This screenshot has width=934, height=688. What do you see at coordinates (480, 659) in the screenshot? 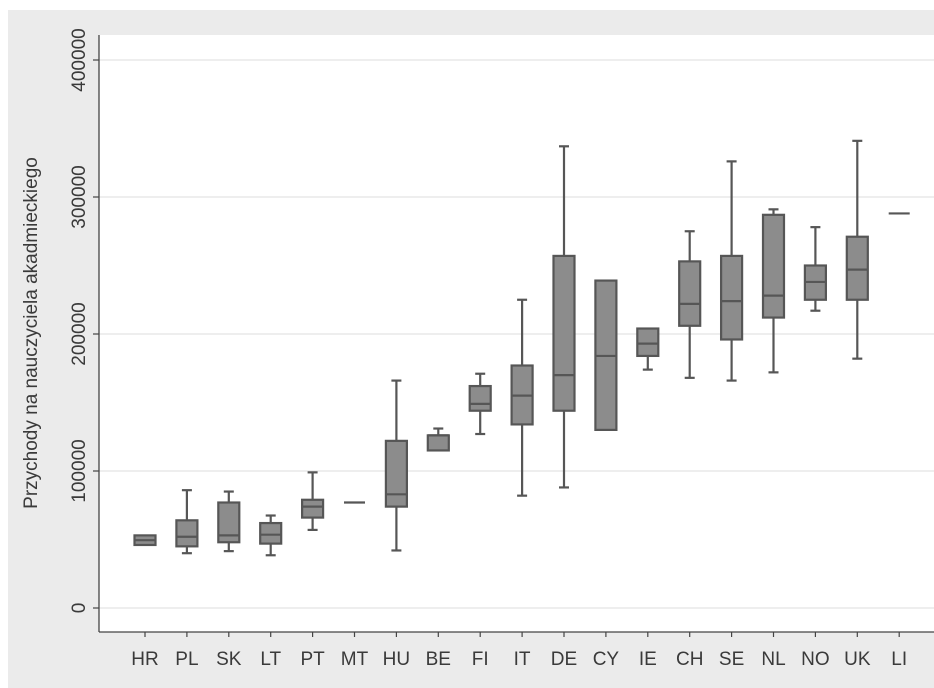
I see `x-tick-label: FI` at bounding box center [480, 659].